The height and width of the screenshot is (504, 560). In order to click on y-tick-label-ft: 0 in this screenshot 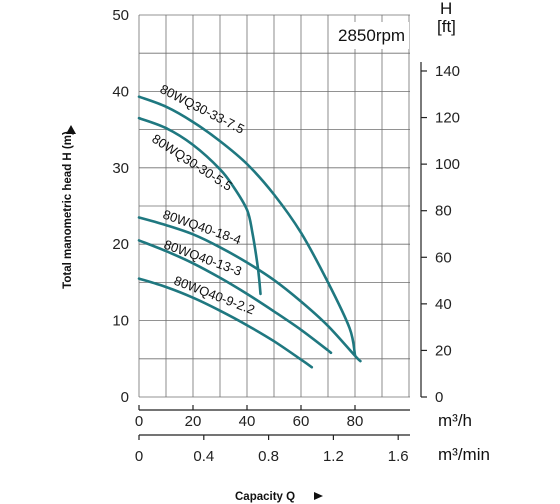, I will do `click(439, 397)`.